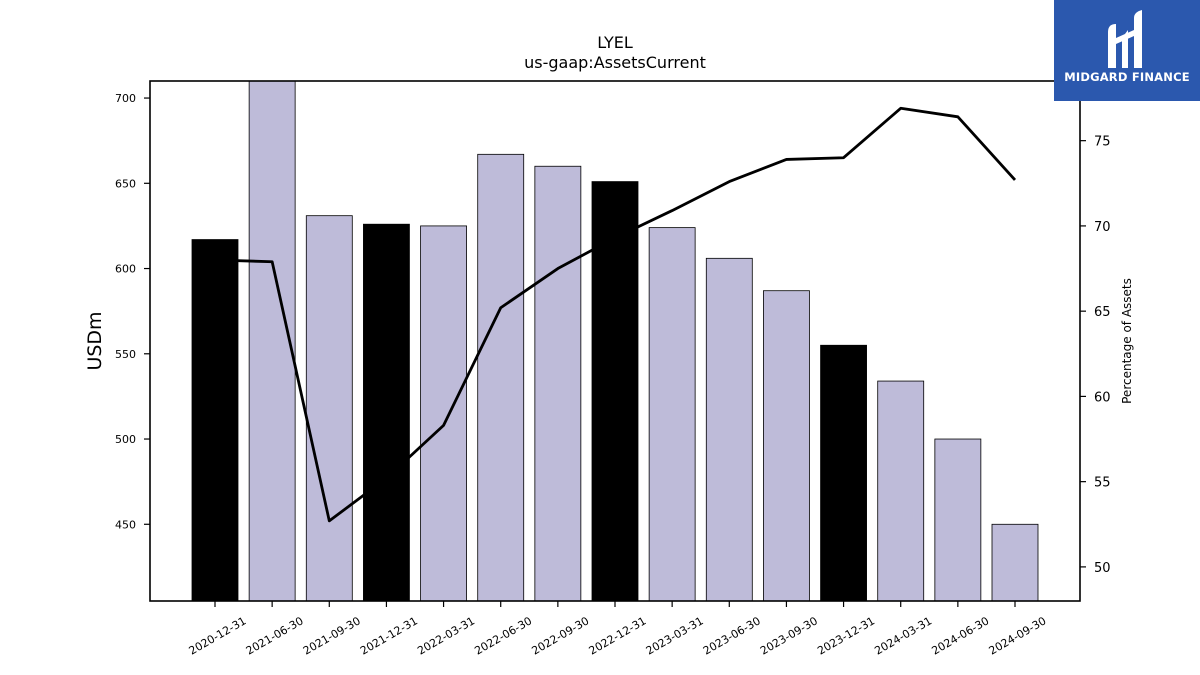 The width and height of the screenshot is (1200, 675). What do you see at coordinates (275, 635) in the screenshot?
I see `x-tick-label: 2021-06-30` at bounding box center [275, 635].